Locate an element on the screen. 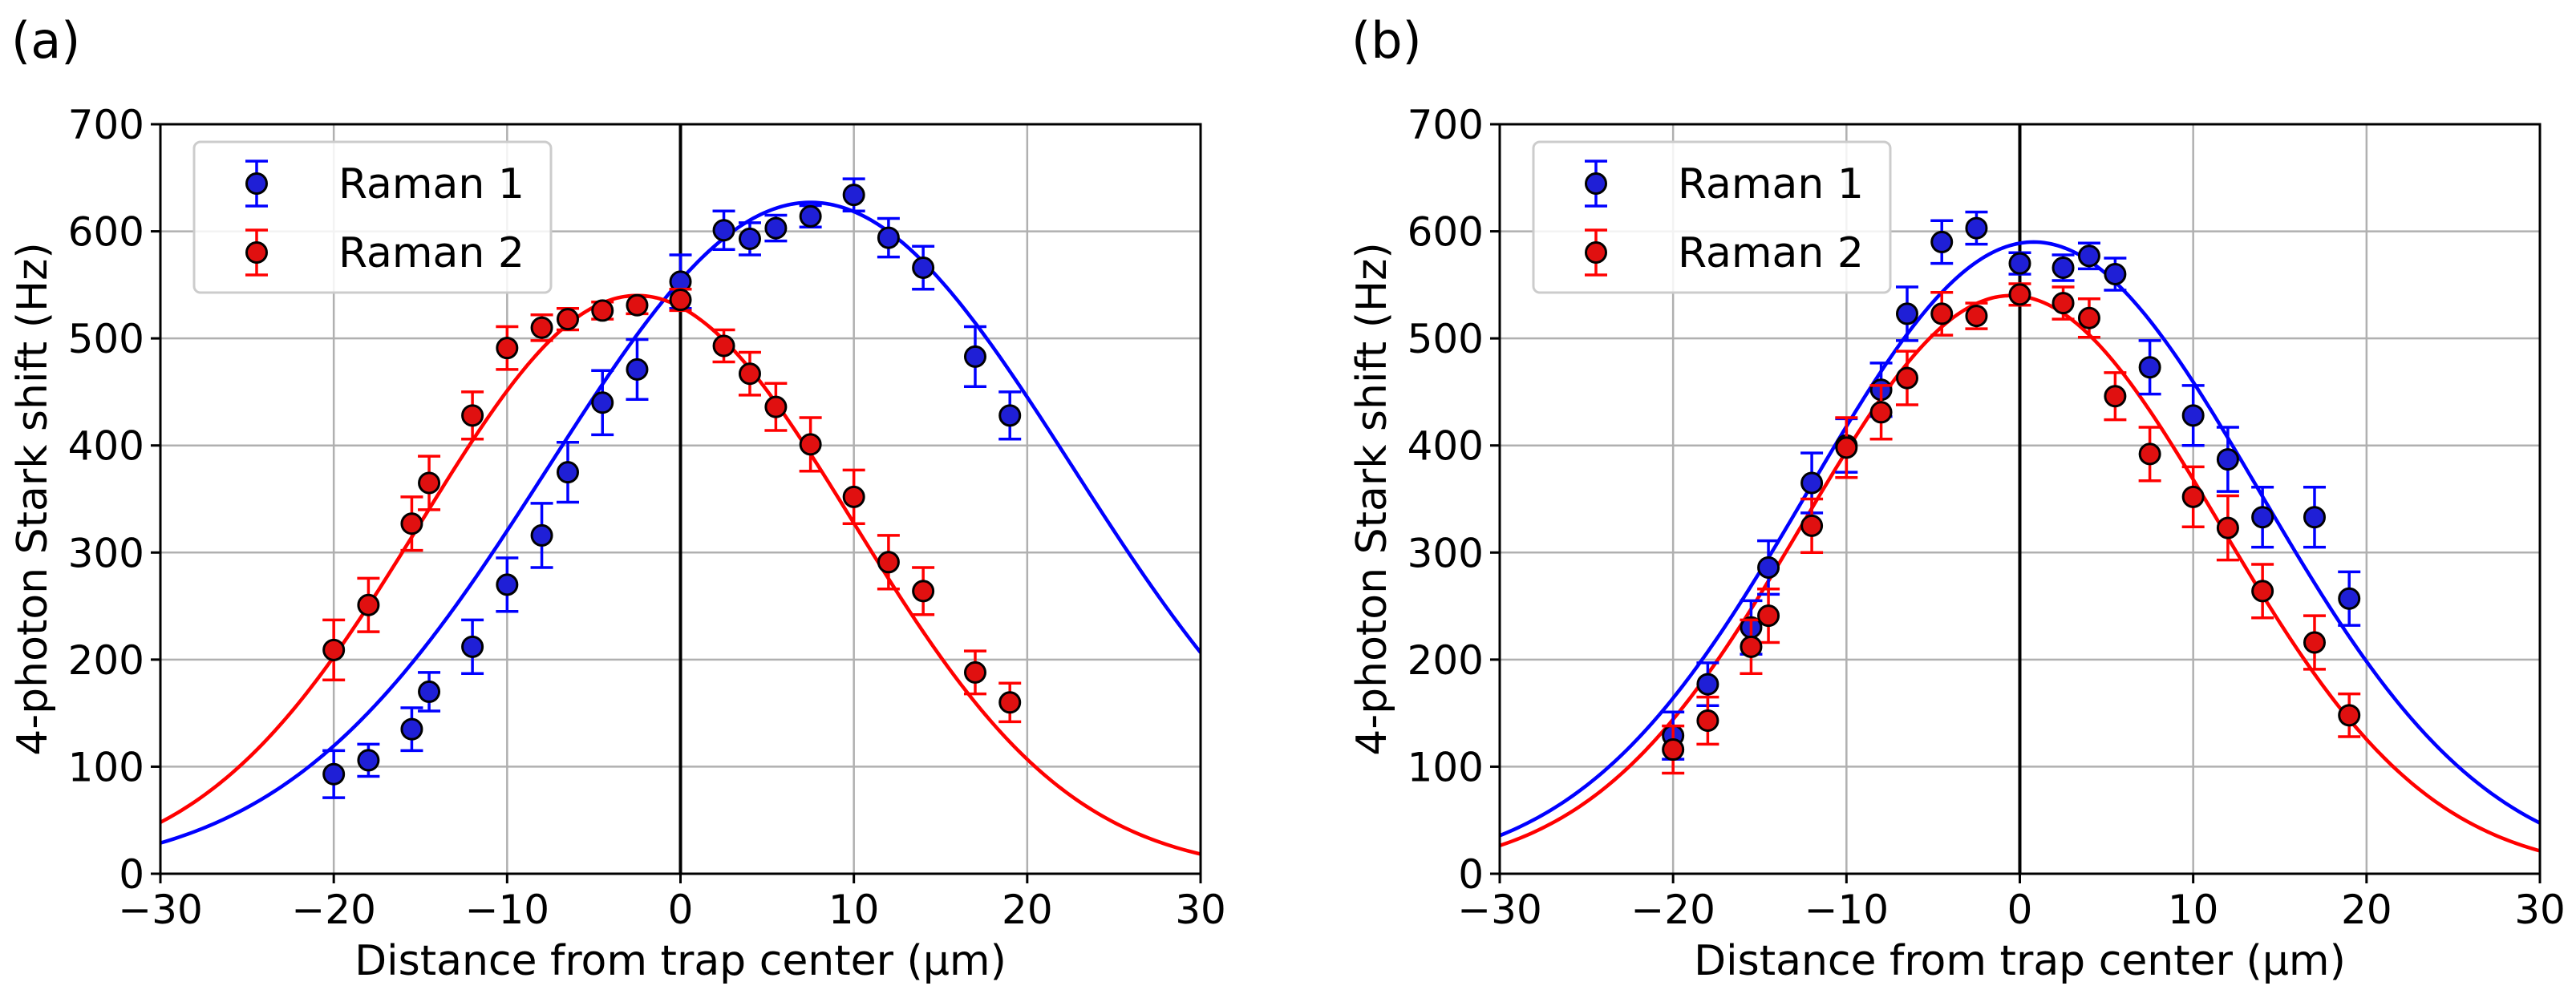 This screenshot has width=2576, height=1002. x-tick-label: 0 is located at coordinates (681, 910).